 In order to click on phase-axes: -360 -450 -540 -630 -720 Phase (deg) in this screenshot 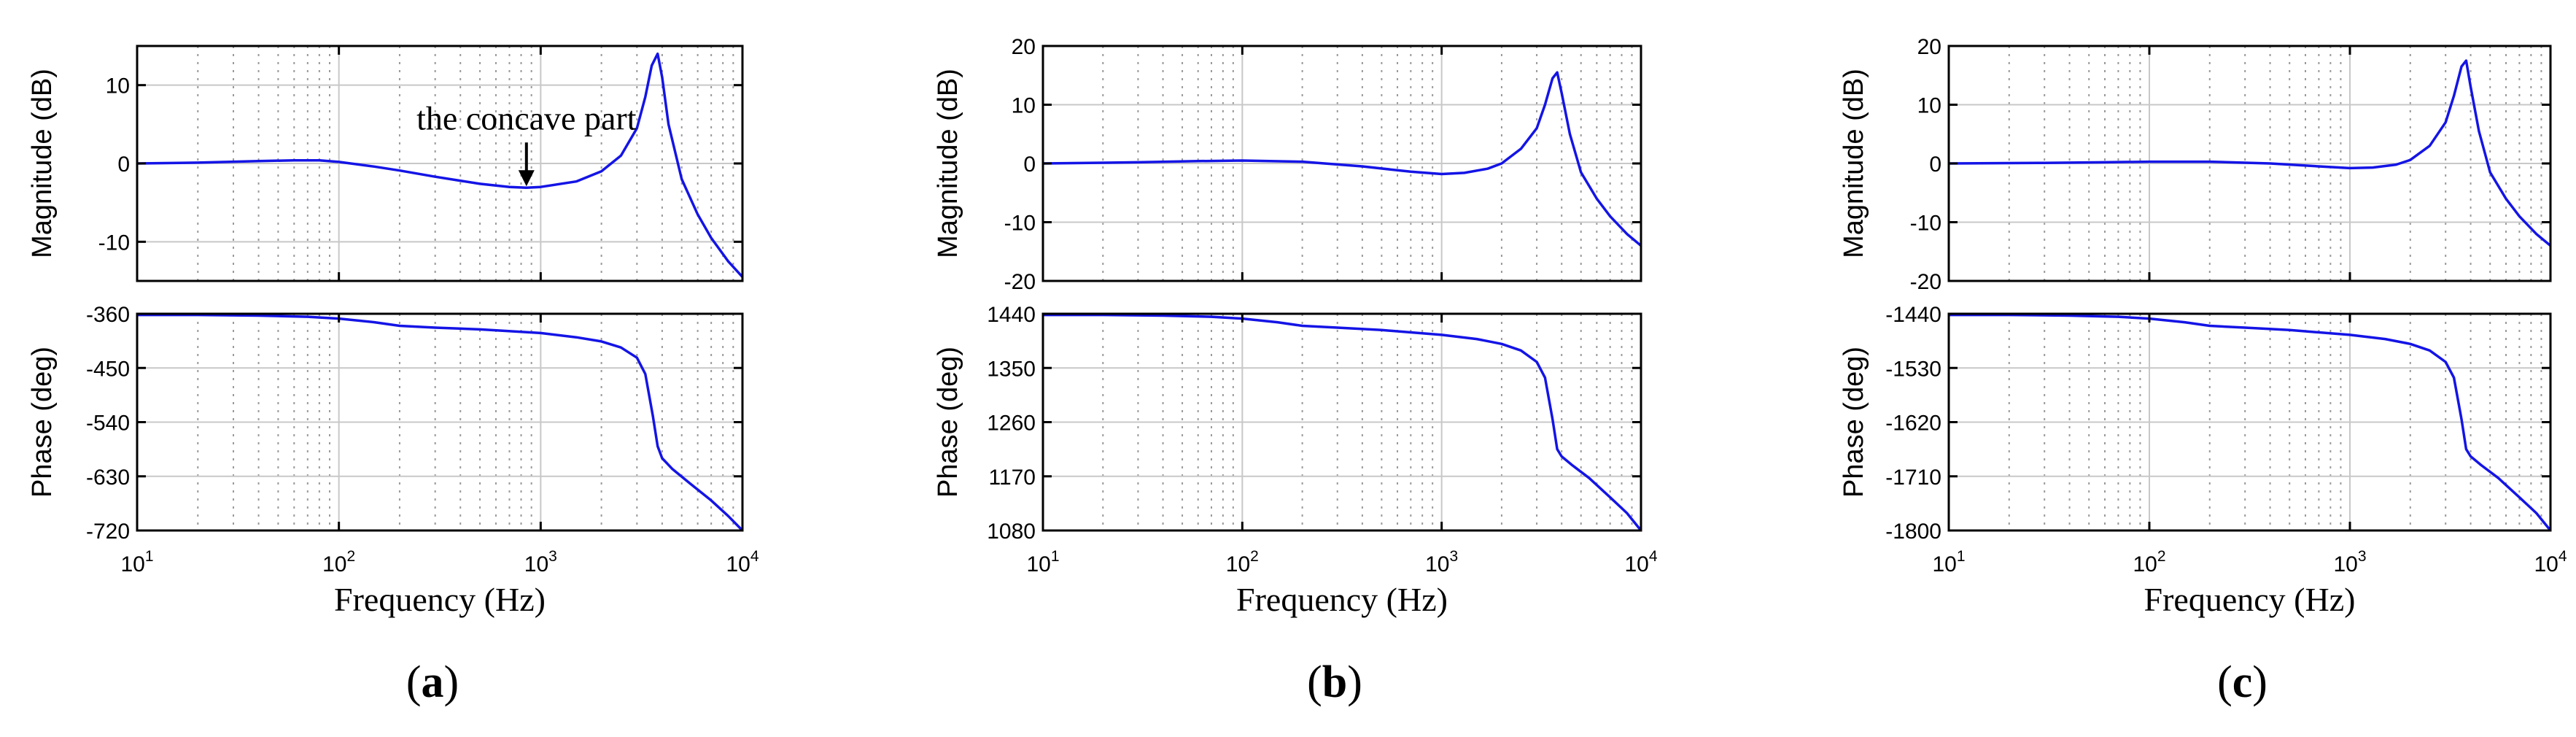, I will do `click(386, 423)`.